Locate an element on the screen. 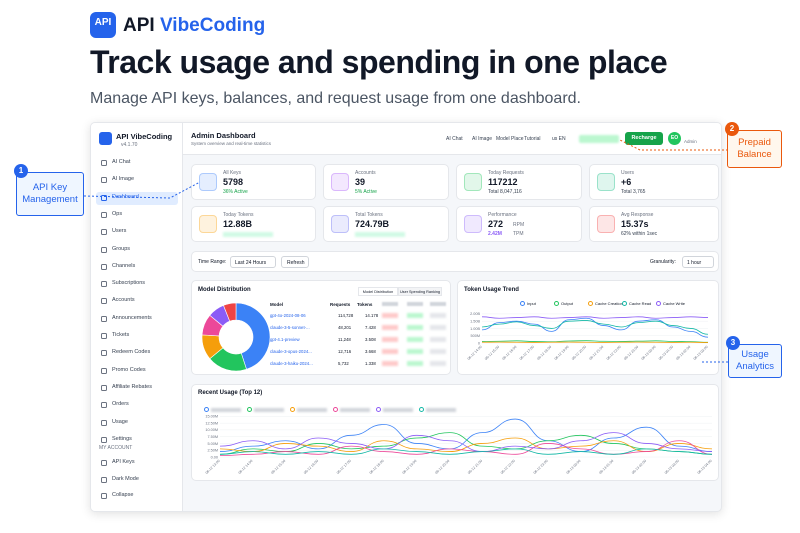 Image resolution: width=800 pixels, height=533 pixels. nav-item: API Keys is located at coordinates (123, 462).